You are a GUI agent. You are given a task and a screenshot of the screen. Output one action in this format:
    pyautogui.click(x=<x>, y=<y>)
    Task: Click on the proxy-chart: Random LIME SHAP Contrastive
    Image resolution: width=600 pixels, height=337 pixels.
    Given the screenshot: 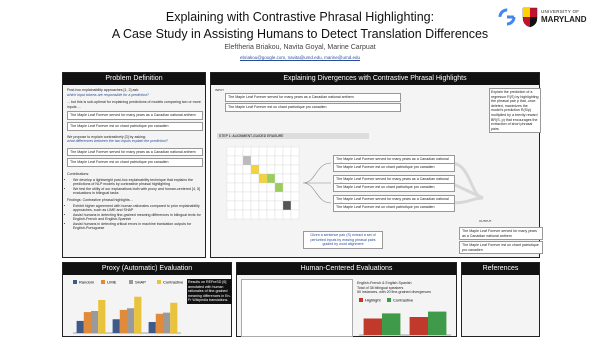 What is the action you would take?
    pyautogui.click(x=128, y=307)
    